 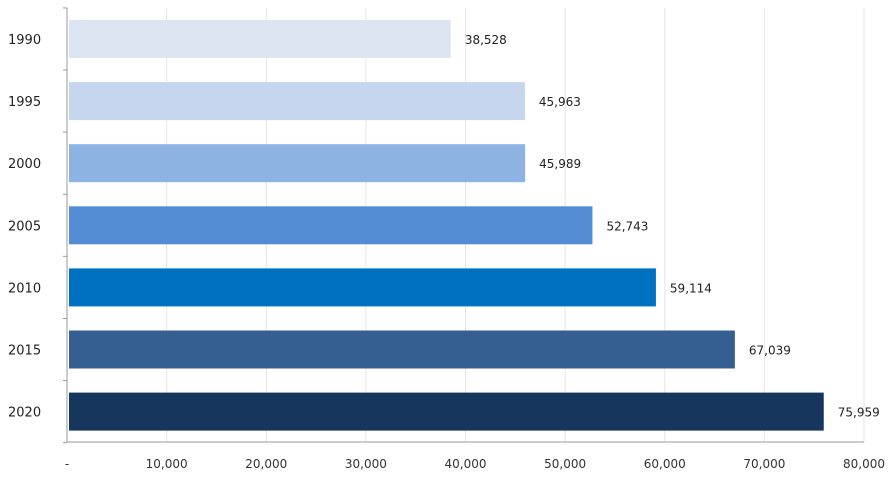 What do you see at coordinates (266, 464) in the screenshot?
I see `x-tick-label: 20,000` at bounding box center [266, 464].